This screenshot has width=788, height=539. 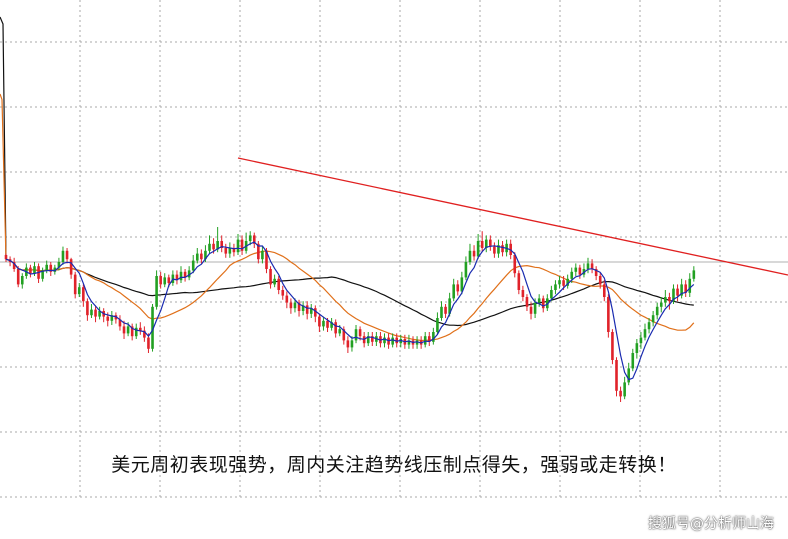 What do you see at coordinates (711, 524) in the screenshot?
I see `watermark: 搜狐号@分析师山海` at bounding box center [711, 524].